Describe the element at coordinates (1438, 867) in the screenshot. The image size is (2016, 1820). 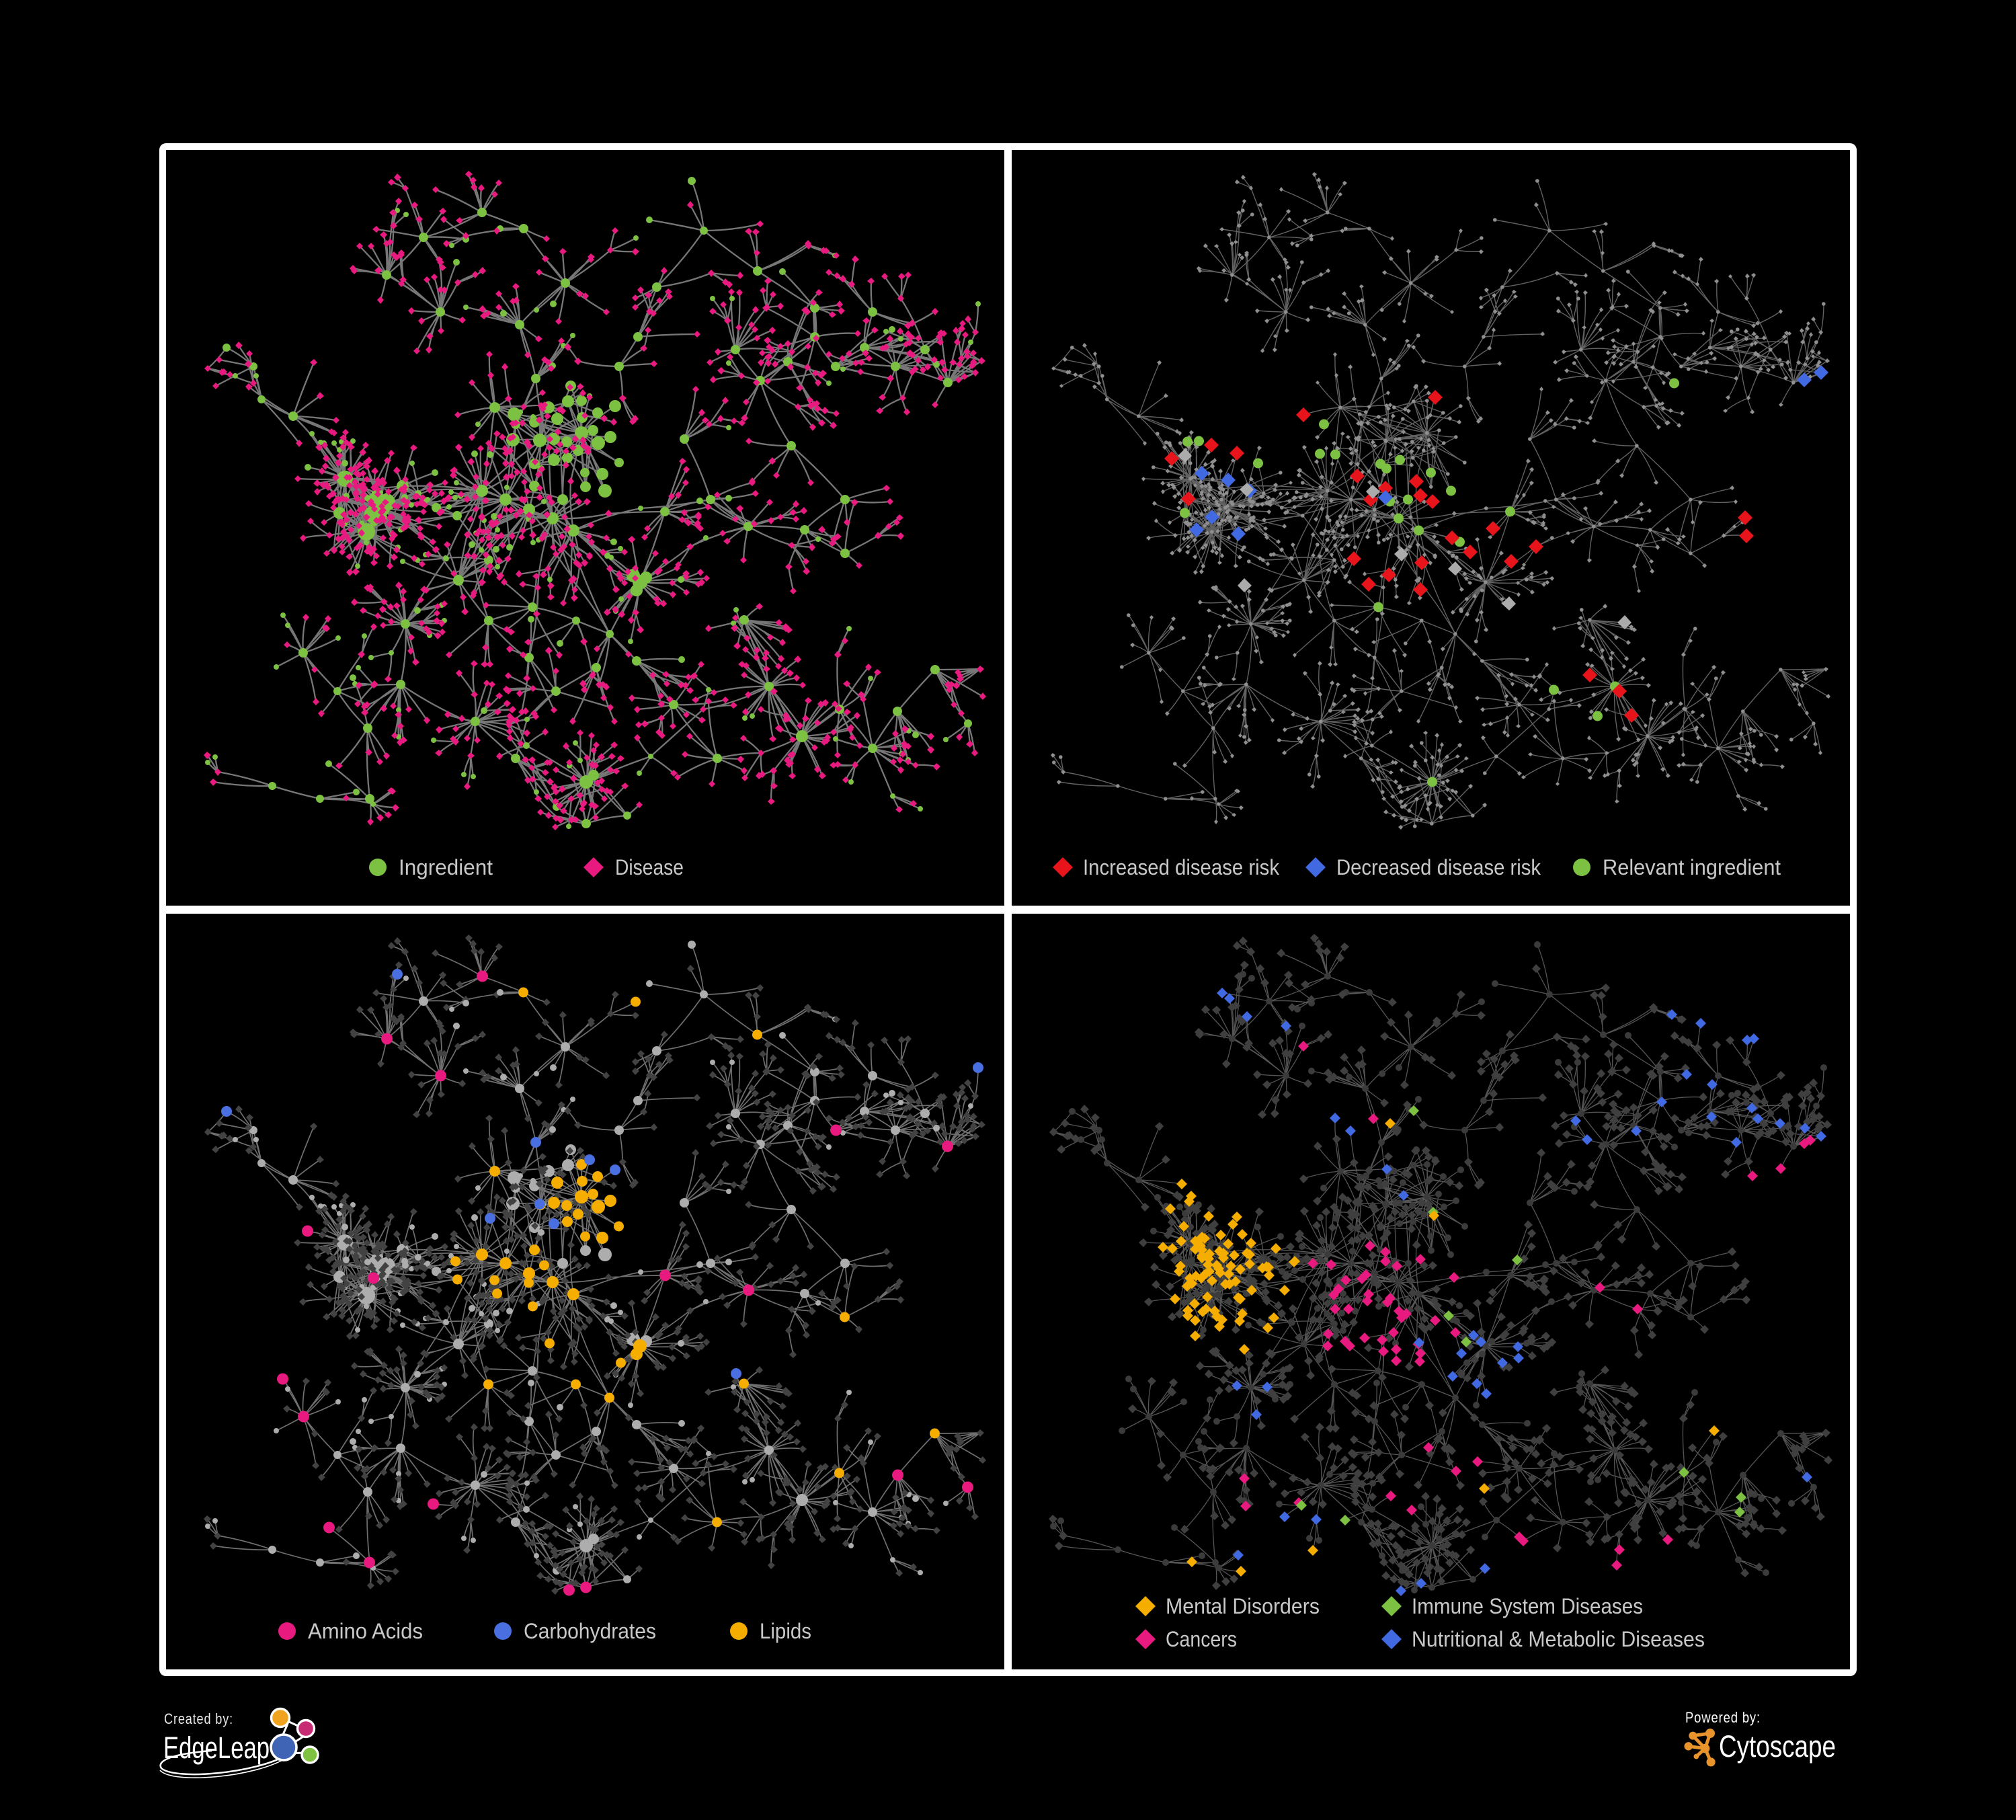
I see `svg-text: Decreased disease risk` at that location.